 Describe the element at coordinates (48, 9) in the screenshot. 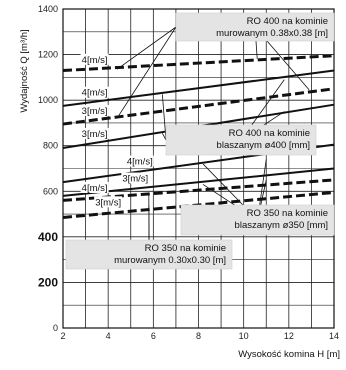

I see `y-tick-label: 1400` at that location.